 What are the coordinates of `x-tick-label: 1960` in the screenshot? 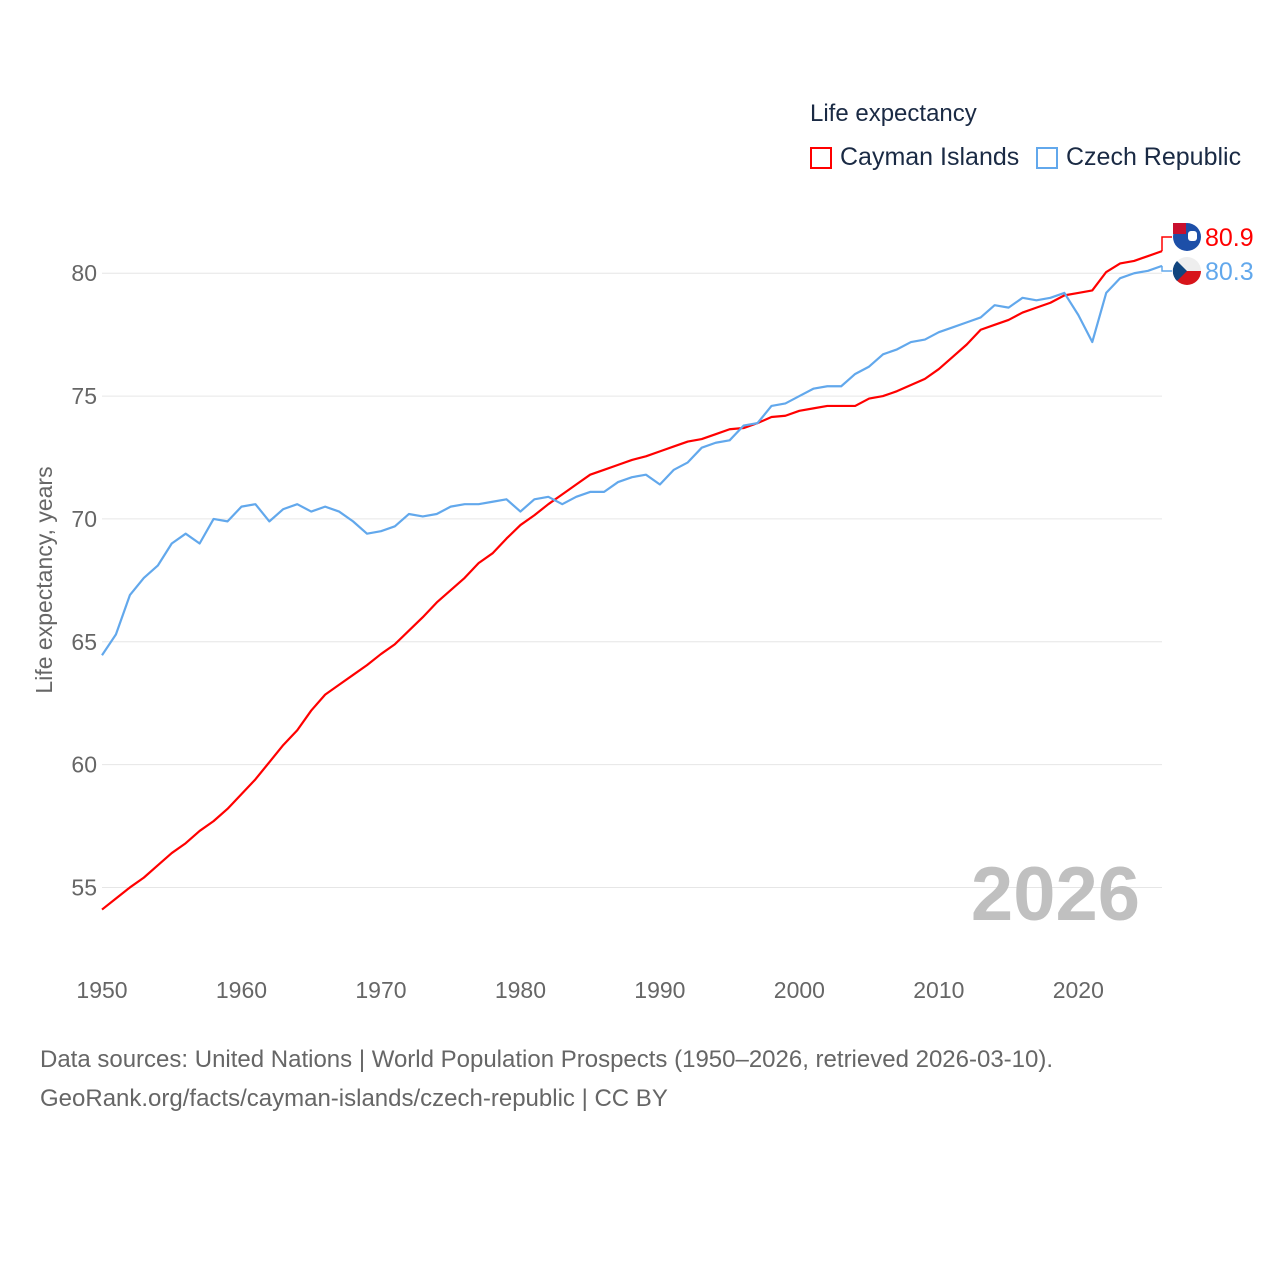 It's located at (241, 990).